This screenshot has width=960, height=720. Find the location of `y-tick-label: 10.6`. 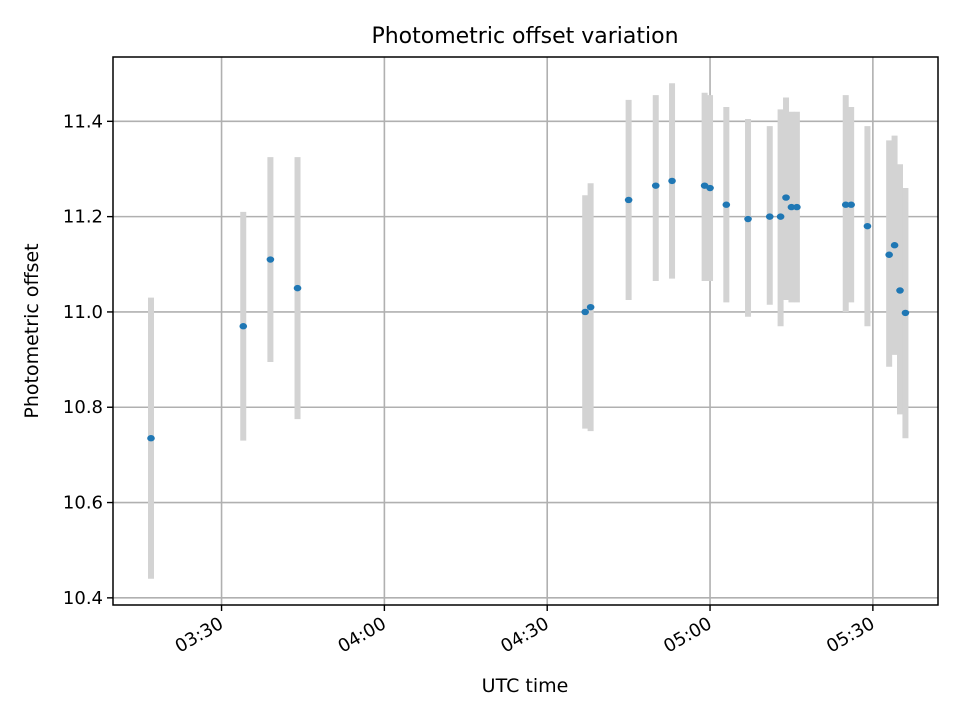

y-tick-label: 10.6 is located at coordinates (83, 503).